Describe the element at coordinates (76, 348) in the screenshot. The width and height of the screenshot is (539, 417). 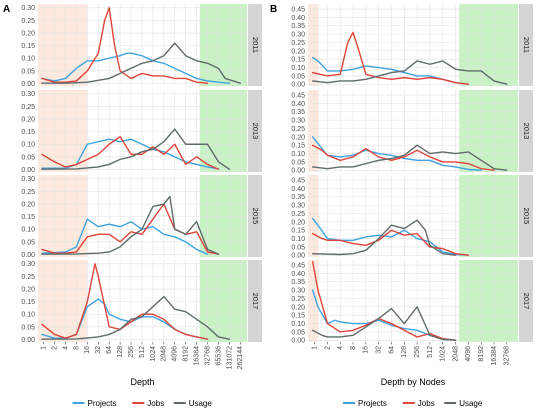
I see `x-tick-label: 8` at that location.